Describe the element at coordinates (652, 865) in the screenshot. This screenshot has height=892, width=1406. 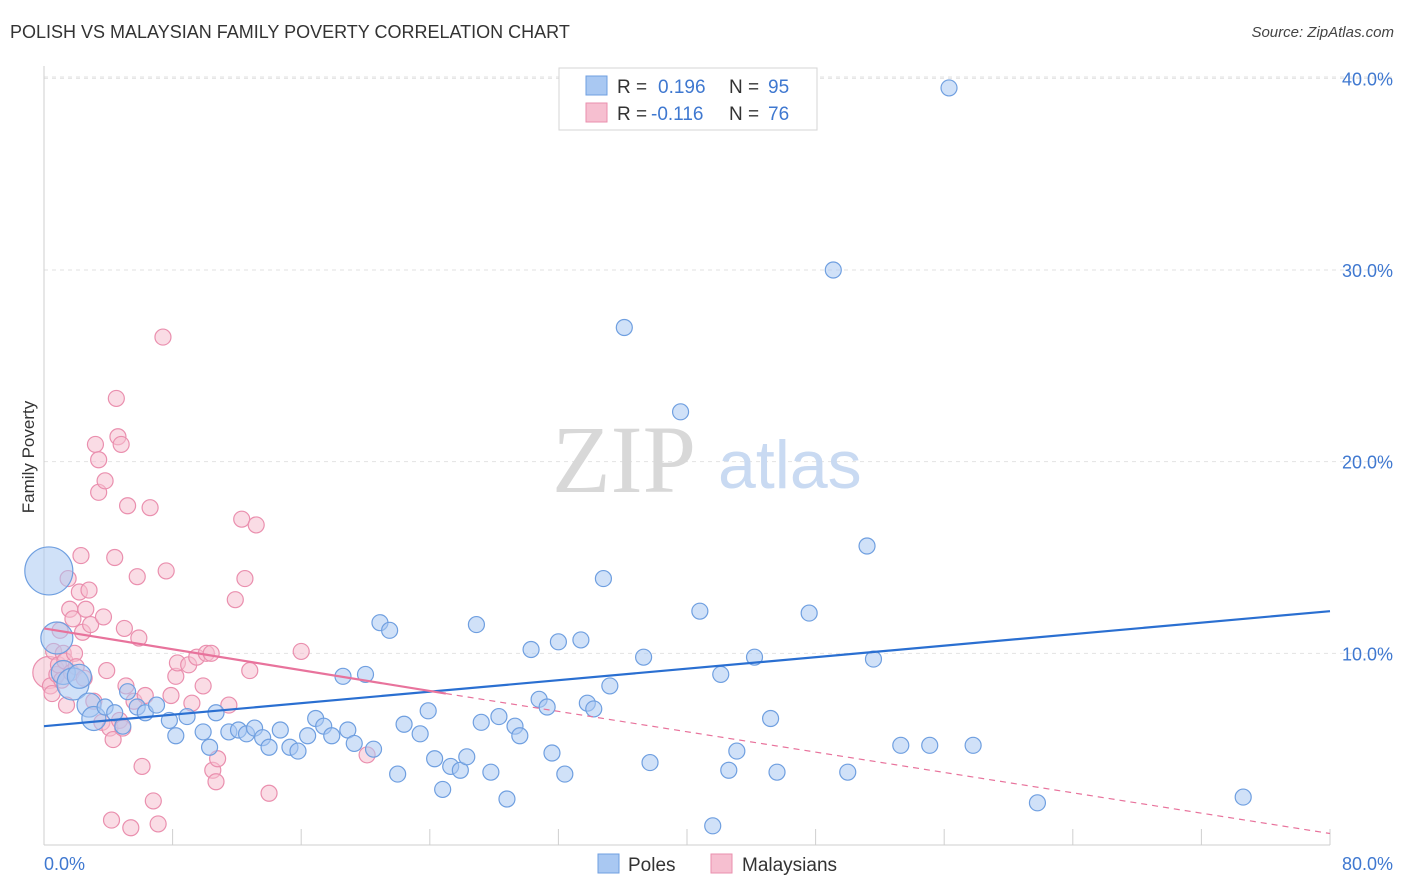
I see `legend-poles-label: Poles` at that location.